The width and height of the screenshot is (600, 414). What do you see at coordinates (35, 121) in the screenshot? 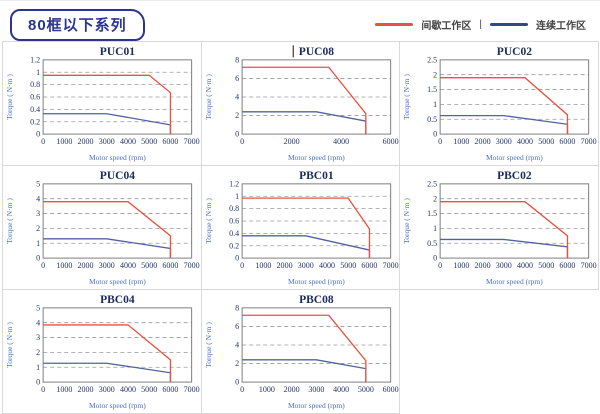
I see `y-tick-label: 0.2` at bounding box center [35, 121].